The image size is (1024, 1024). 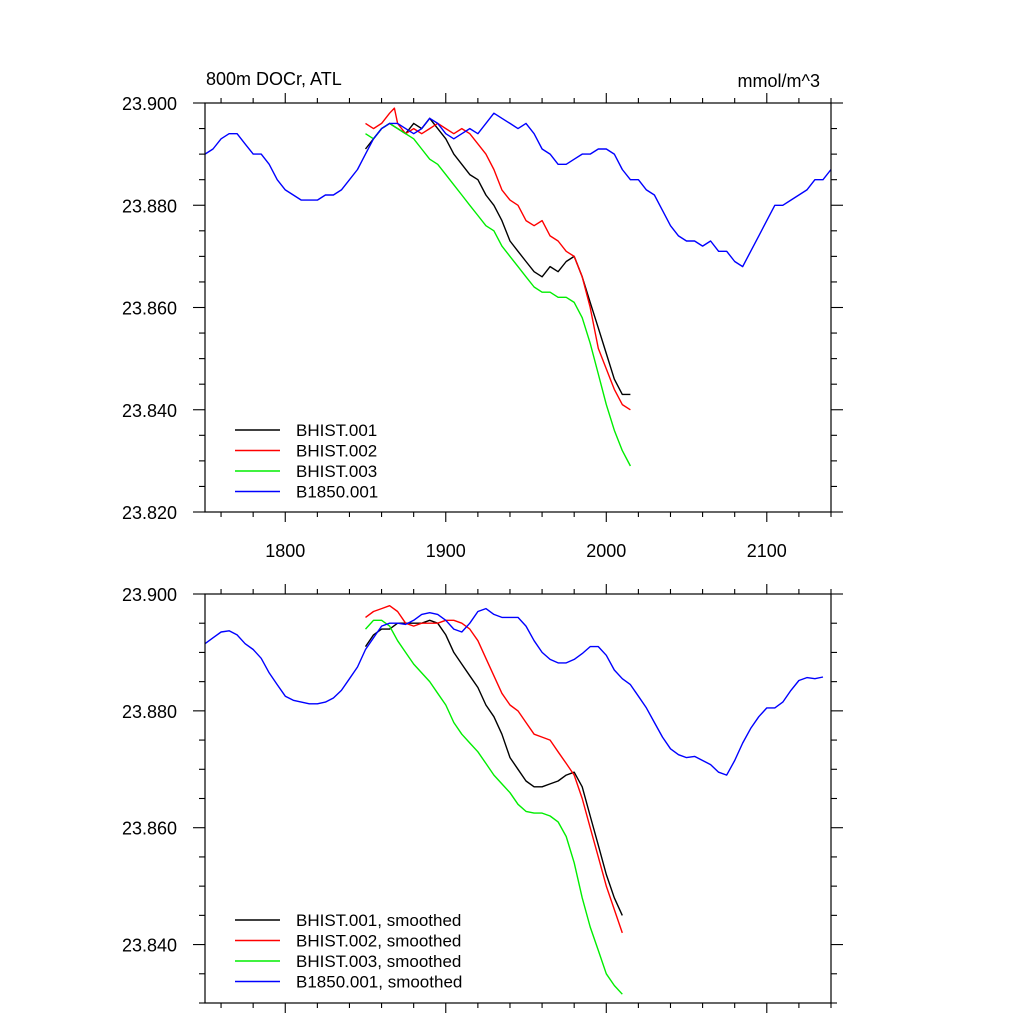 I want to click on legend-label-1: BHIST.002, smoothed, so click(x=378, y=941).